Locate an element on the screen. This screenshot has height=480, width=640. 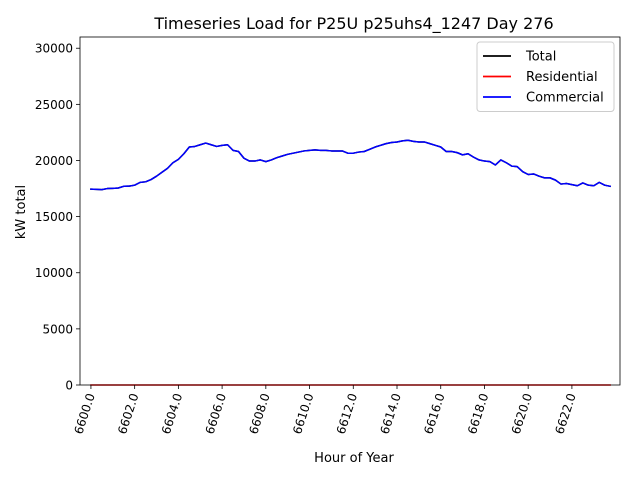
legend: Total Residential Commercial is located at coordinates (545, 76).